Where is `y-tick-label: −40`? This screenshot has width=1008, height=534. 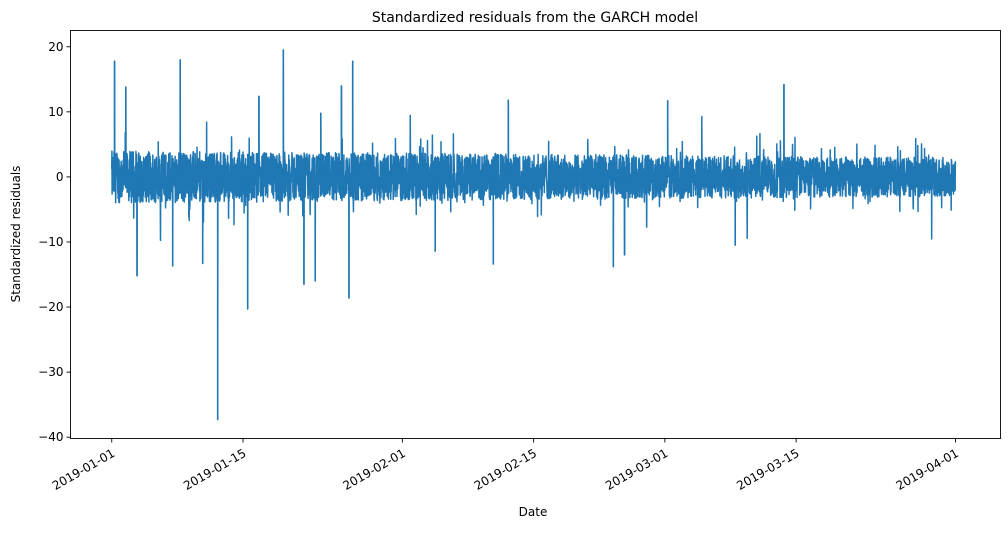
y-tick-label: −40 is located at coordinates (50, 437).